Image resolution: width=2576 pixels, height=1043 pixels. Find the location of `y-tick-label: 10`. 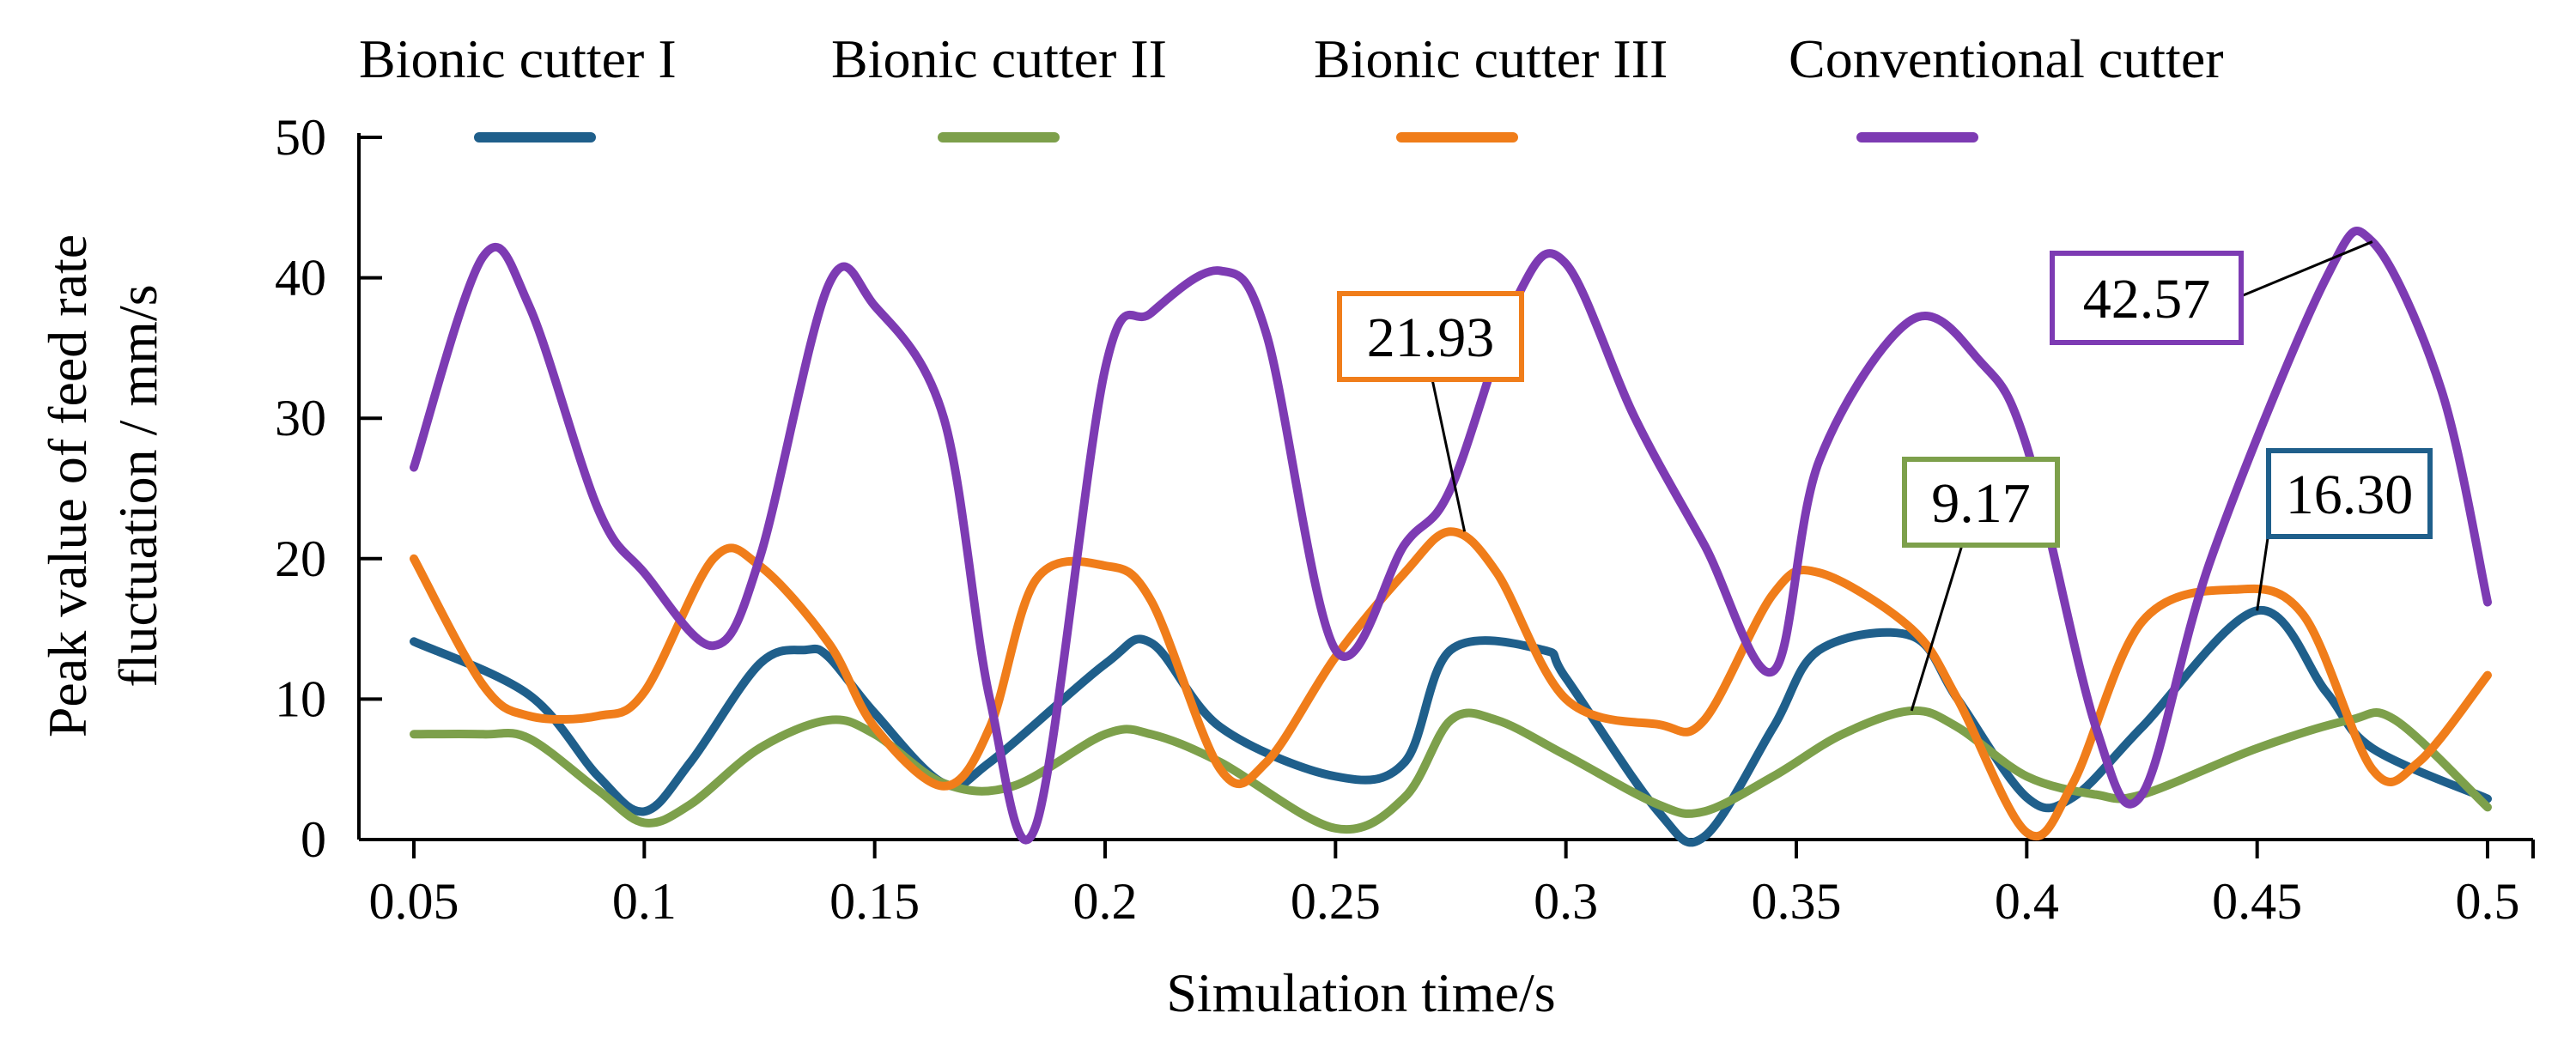

y-tick-label: 10 is located at coordinates (301, 698).